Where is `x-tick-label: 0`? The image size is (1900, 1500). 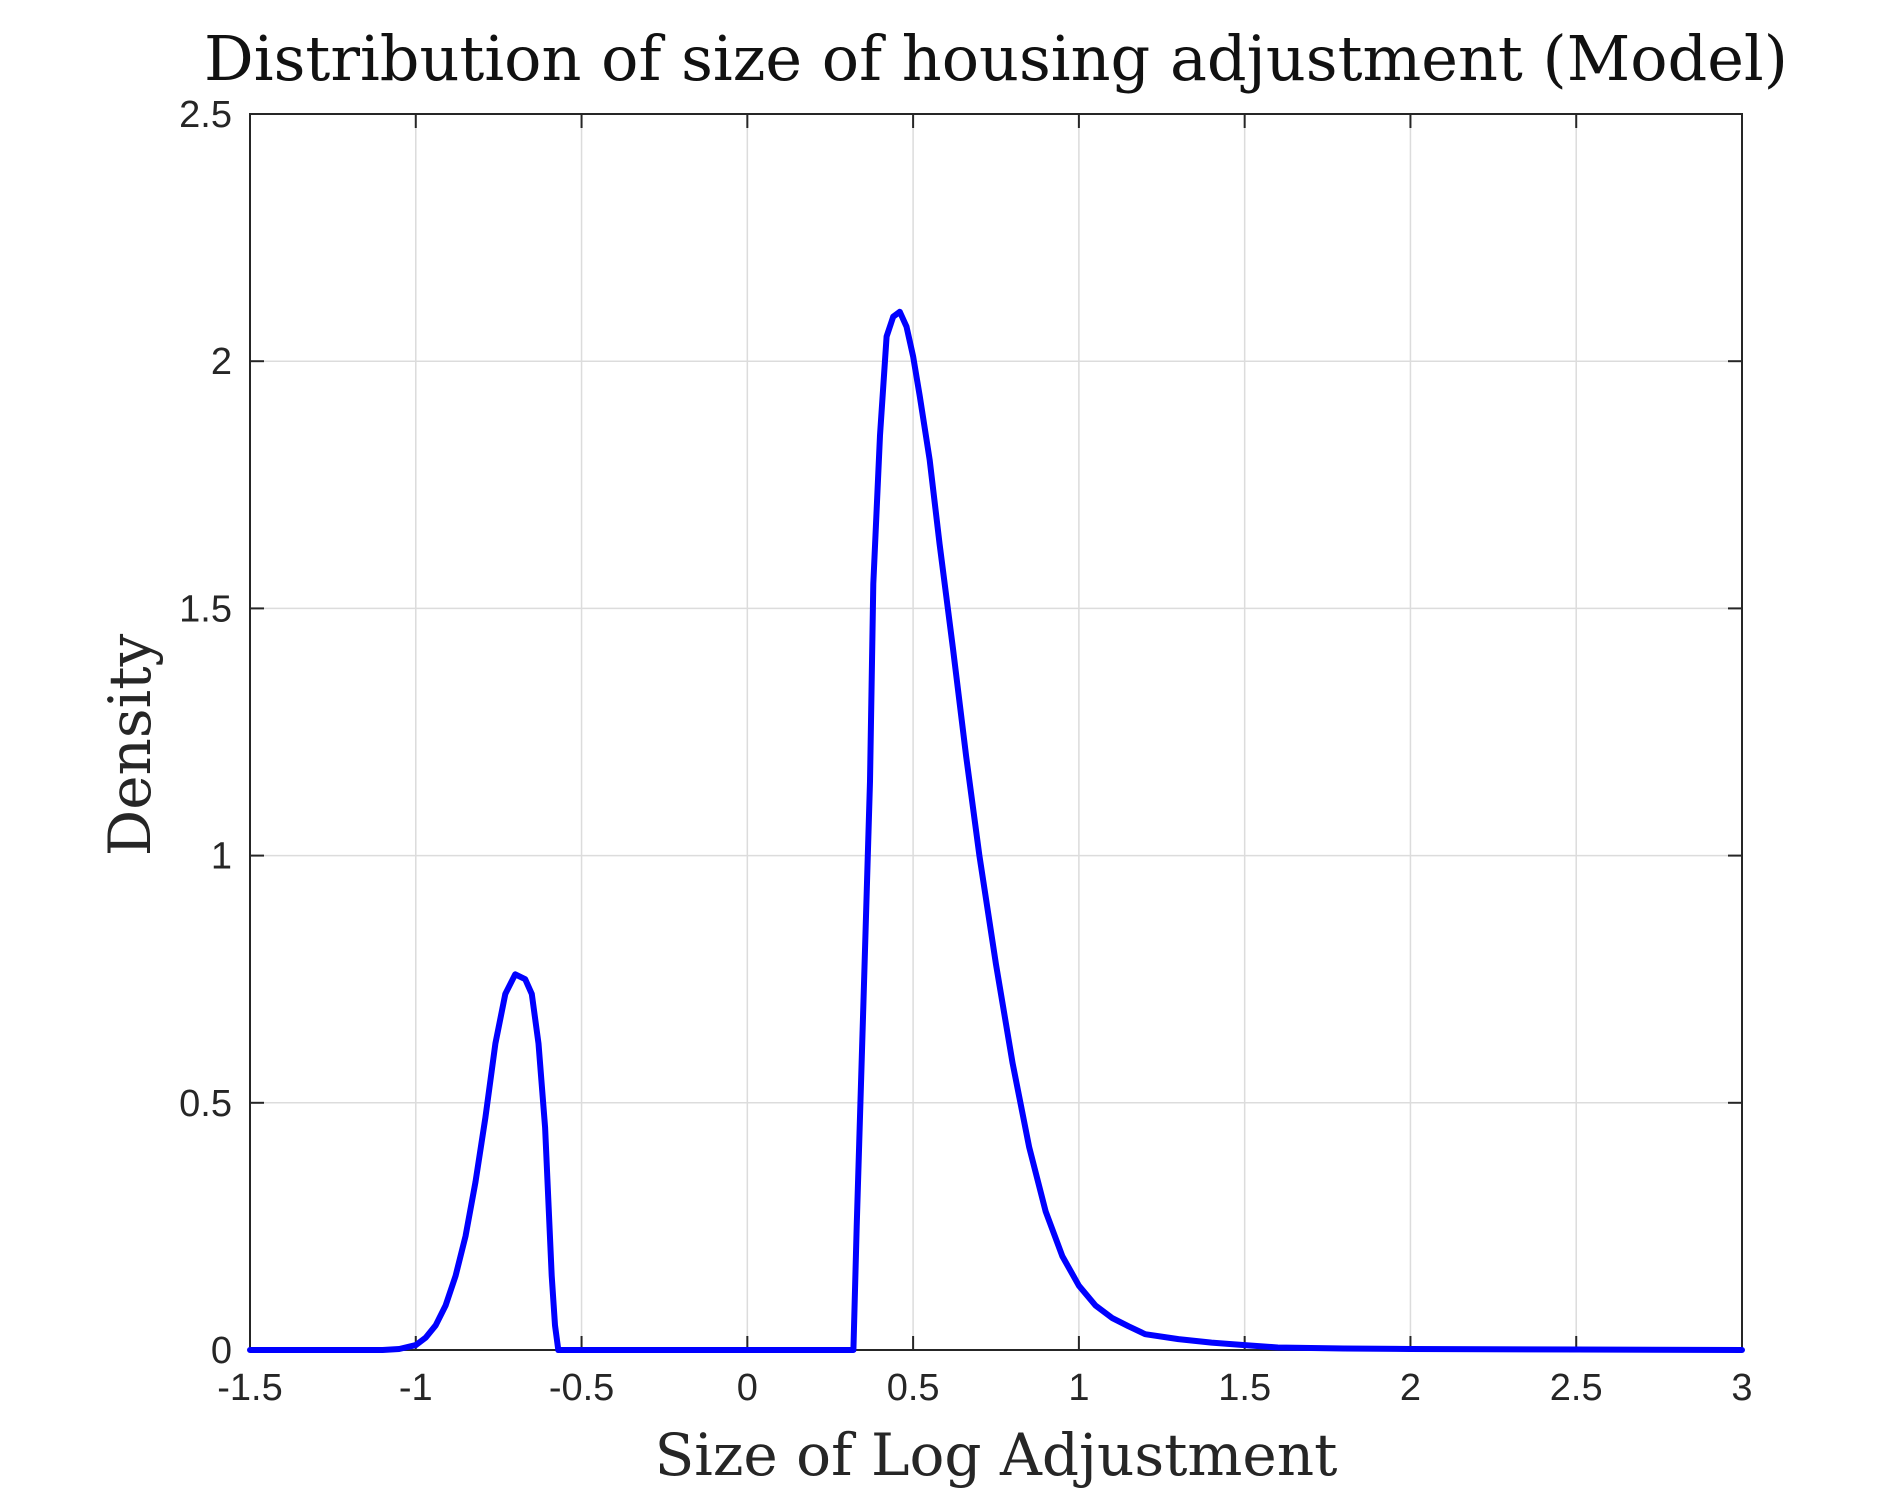
x-tick-label: 0 is located at coordinates (747, 1388).